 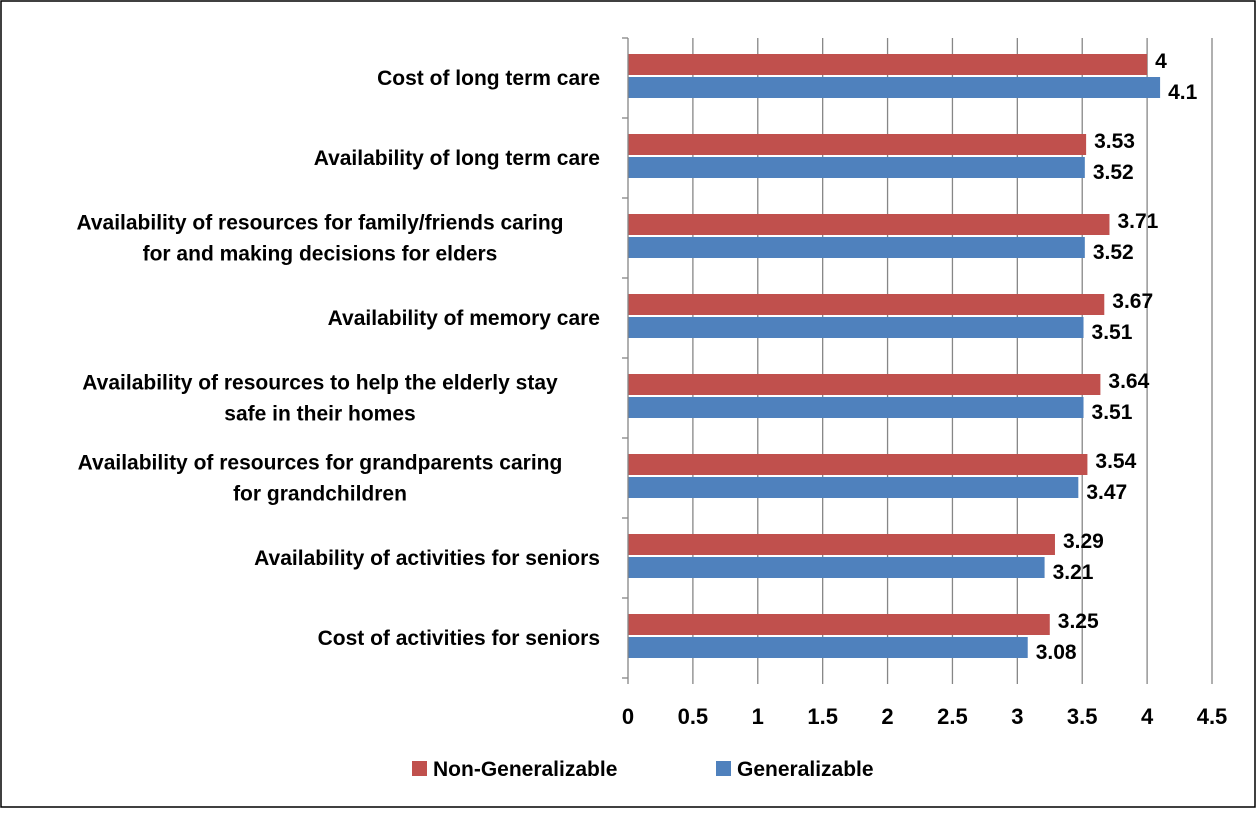 I want to click on x-tick-label: 0, so click(x=628, y=716).